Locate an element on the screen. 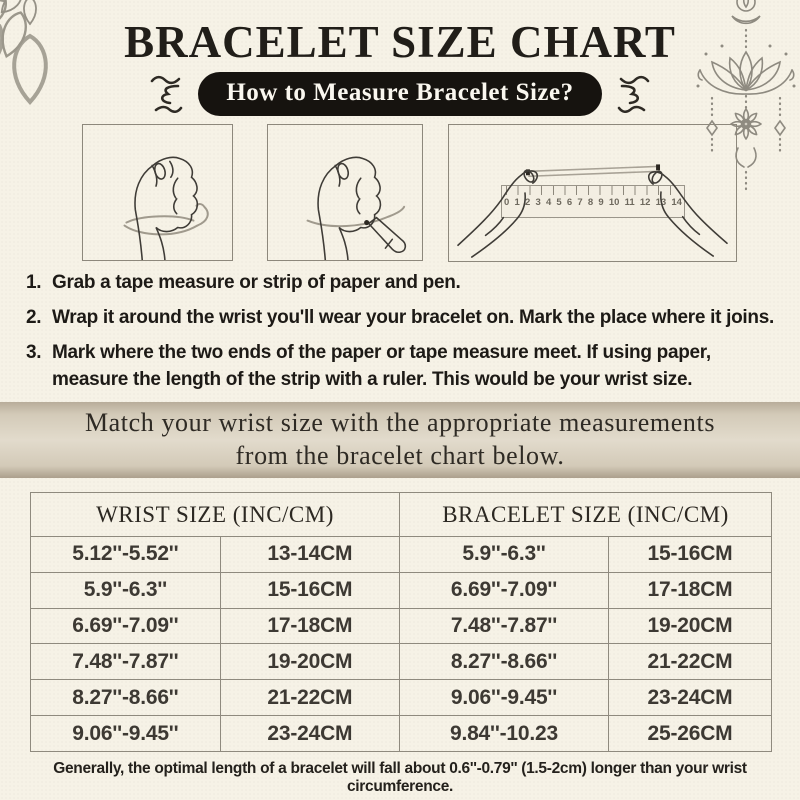  hands-strip-drawing-icon is located at coordinates (592, 211).